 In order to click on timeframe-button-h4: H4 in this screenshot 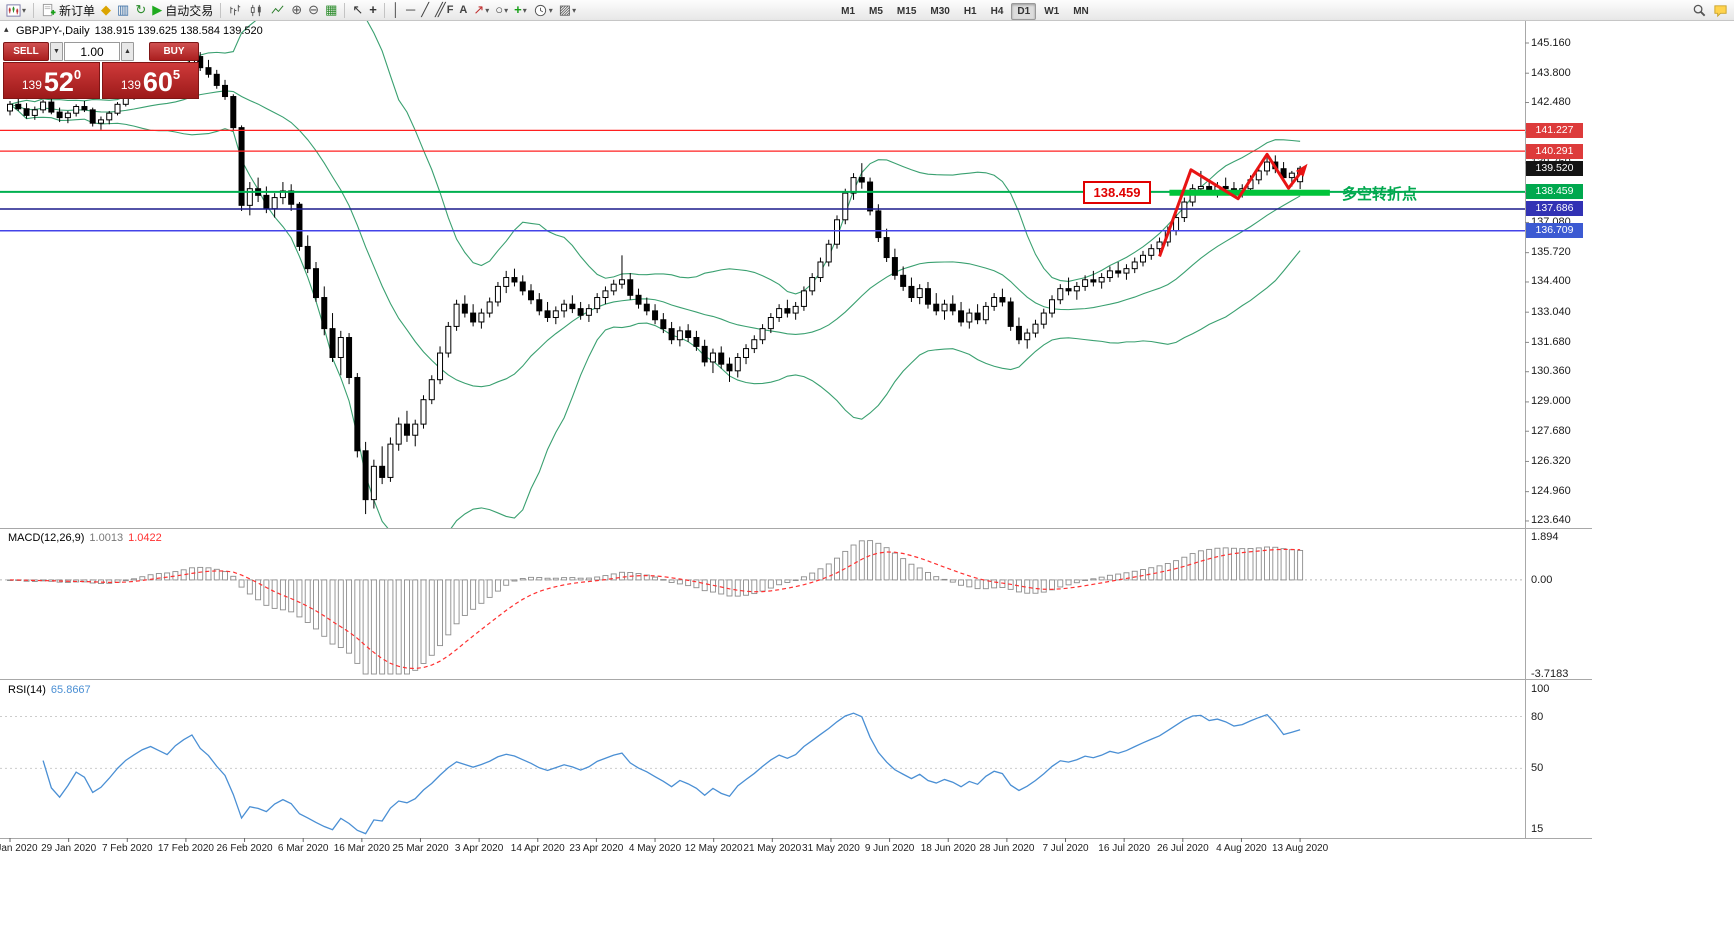, I will do `click(997, 11)`.